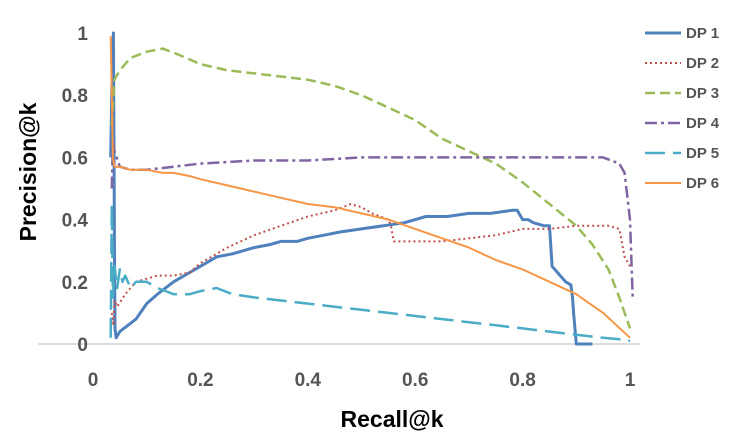 The width and height of the screenshot is (733, 438). Describe the element at coordinates (75, 221) in the screenshot. I see `y-tick-label: 0.4` at that location.